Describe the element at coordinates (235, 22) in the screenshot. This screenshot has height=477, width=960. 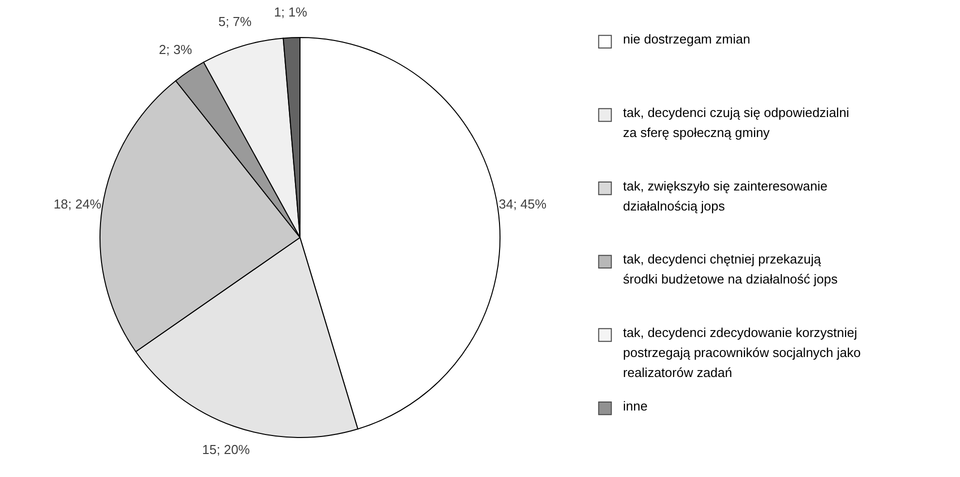
I see `data-label: 5; 7%` at that location.